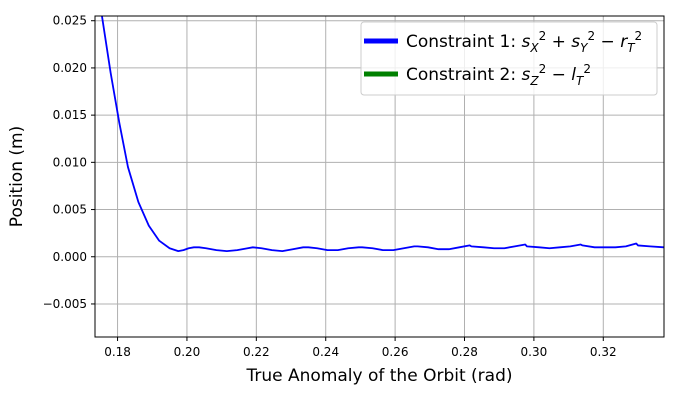 This screenshot has height=400, width=682. Describe the element at coordinates (17, 176) in the screenshot. I see `y-axis-label: Position (m)` at that location.